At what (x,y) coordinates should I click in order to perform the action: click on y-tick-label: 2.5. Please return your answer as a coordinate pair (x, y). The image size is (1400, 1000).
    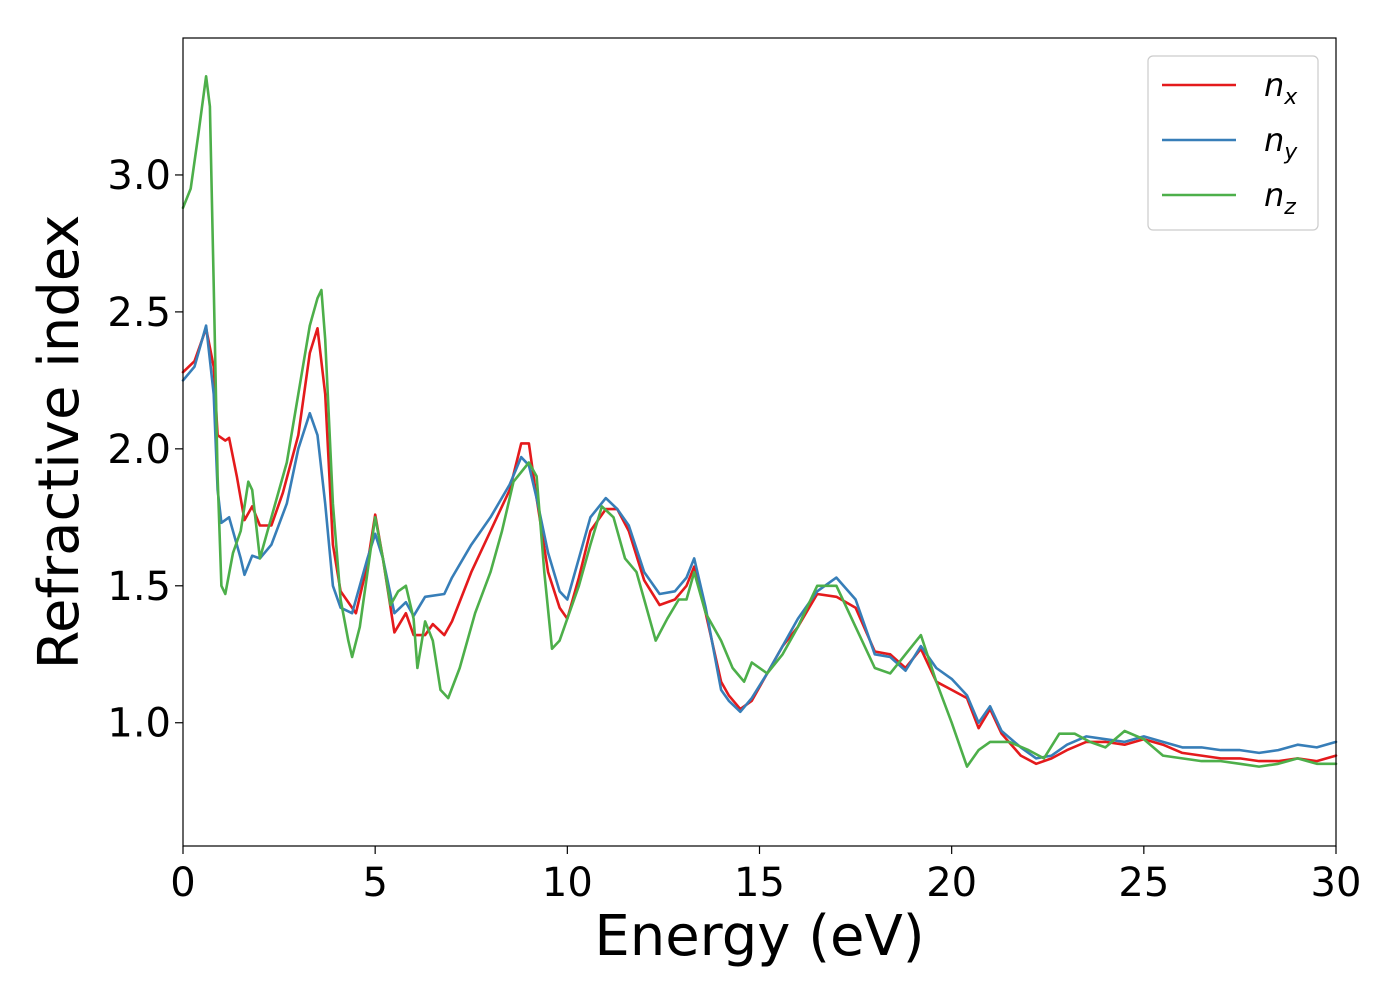
    Looking at the image, I should click on (139, 313).